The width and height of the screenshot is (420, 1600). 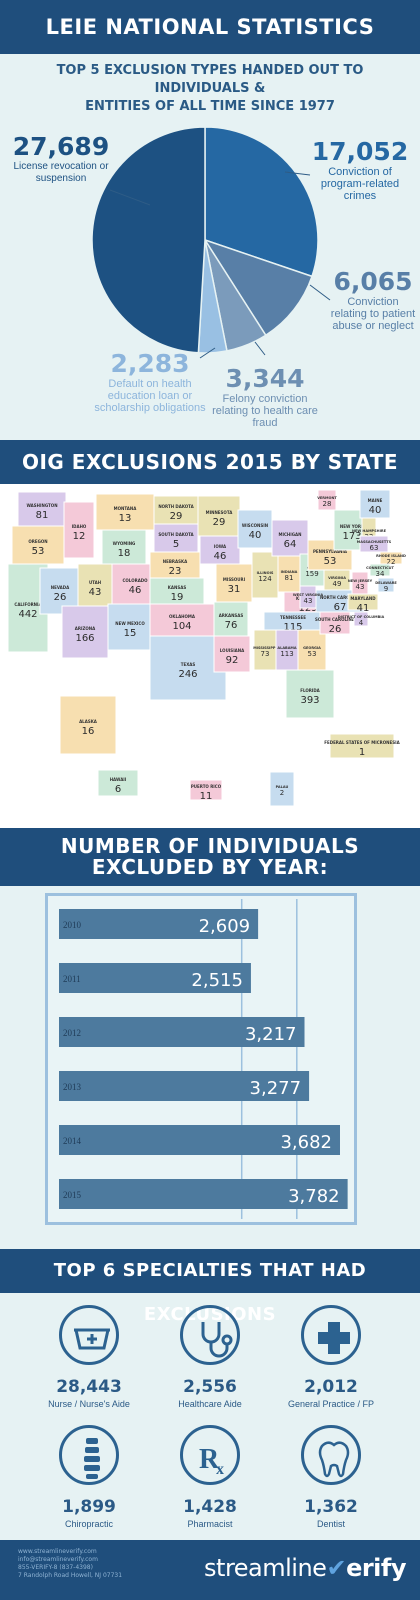 I want to click on state-value: 41, so click(x=363, y=608).